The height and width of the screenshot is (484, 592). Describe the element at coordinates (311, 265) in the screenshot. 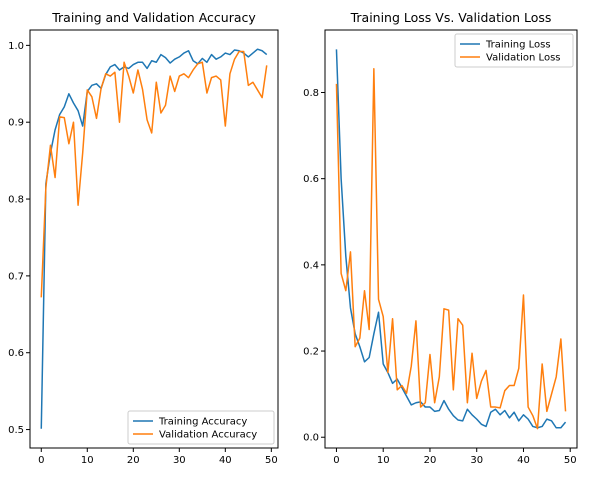

I see `y-tick-label: 0.4` at that location.